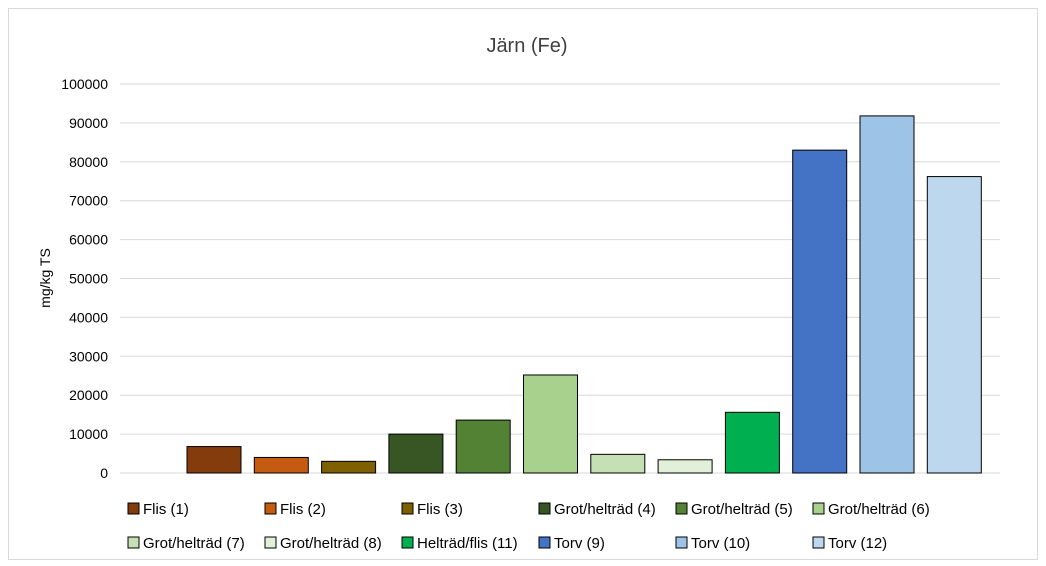  I want to click on legend-label: Grot/helträd (7), so click(194, 543).